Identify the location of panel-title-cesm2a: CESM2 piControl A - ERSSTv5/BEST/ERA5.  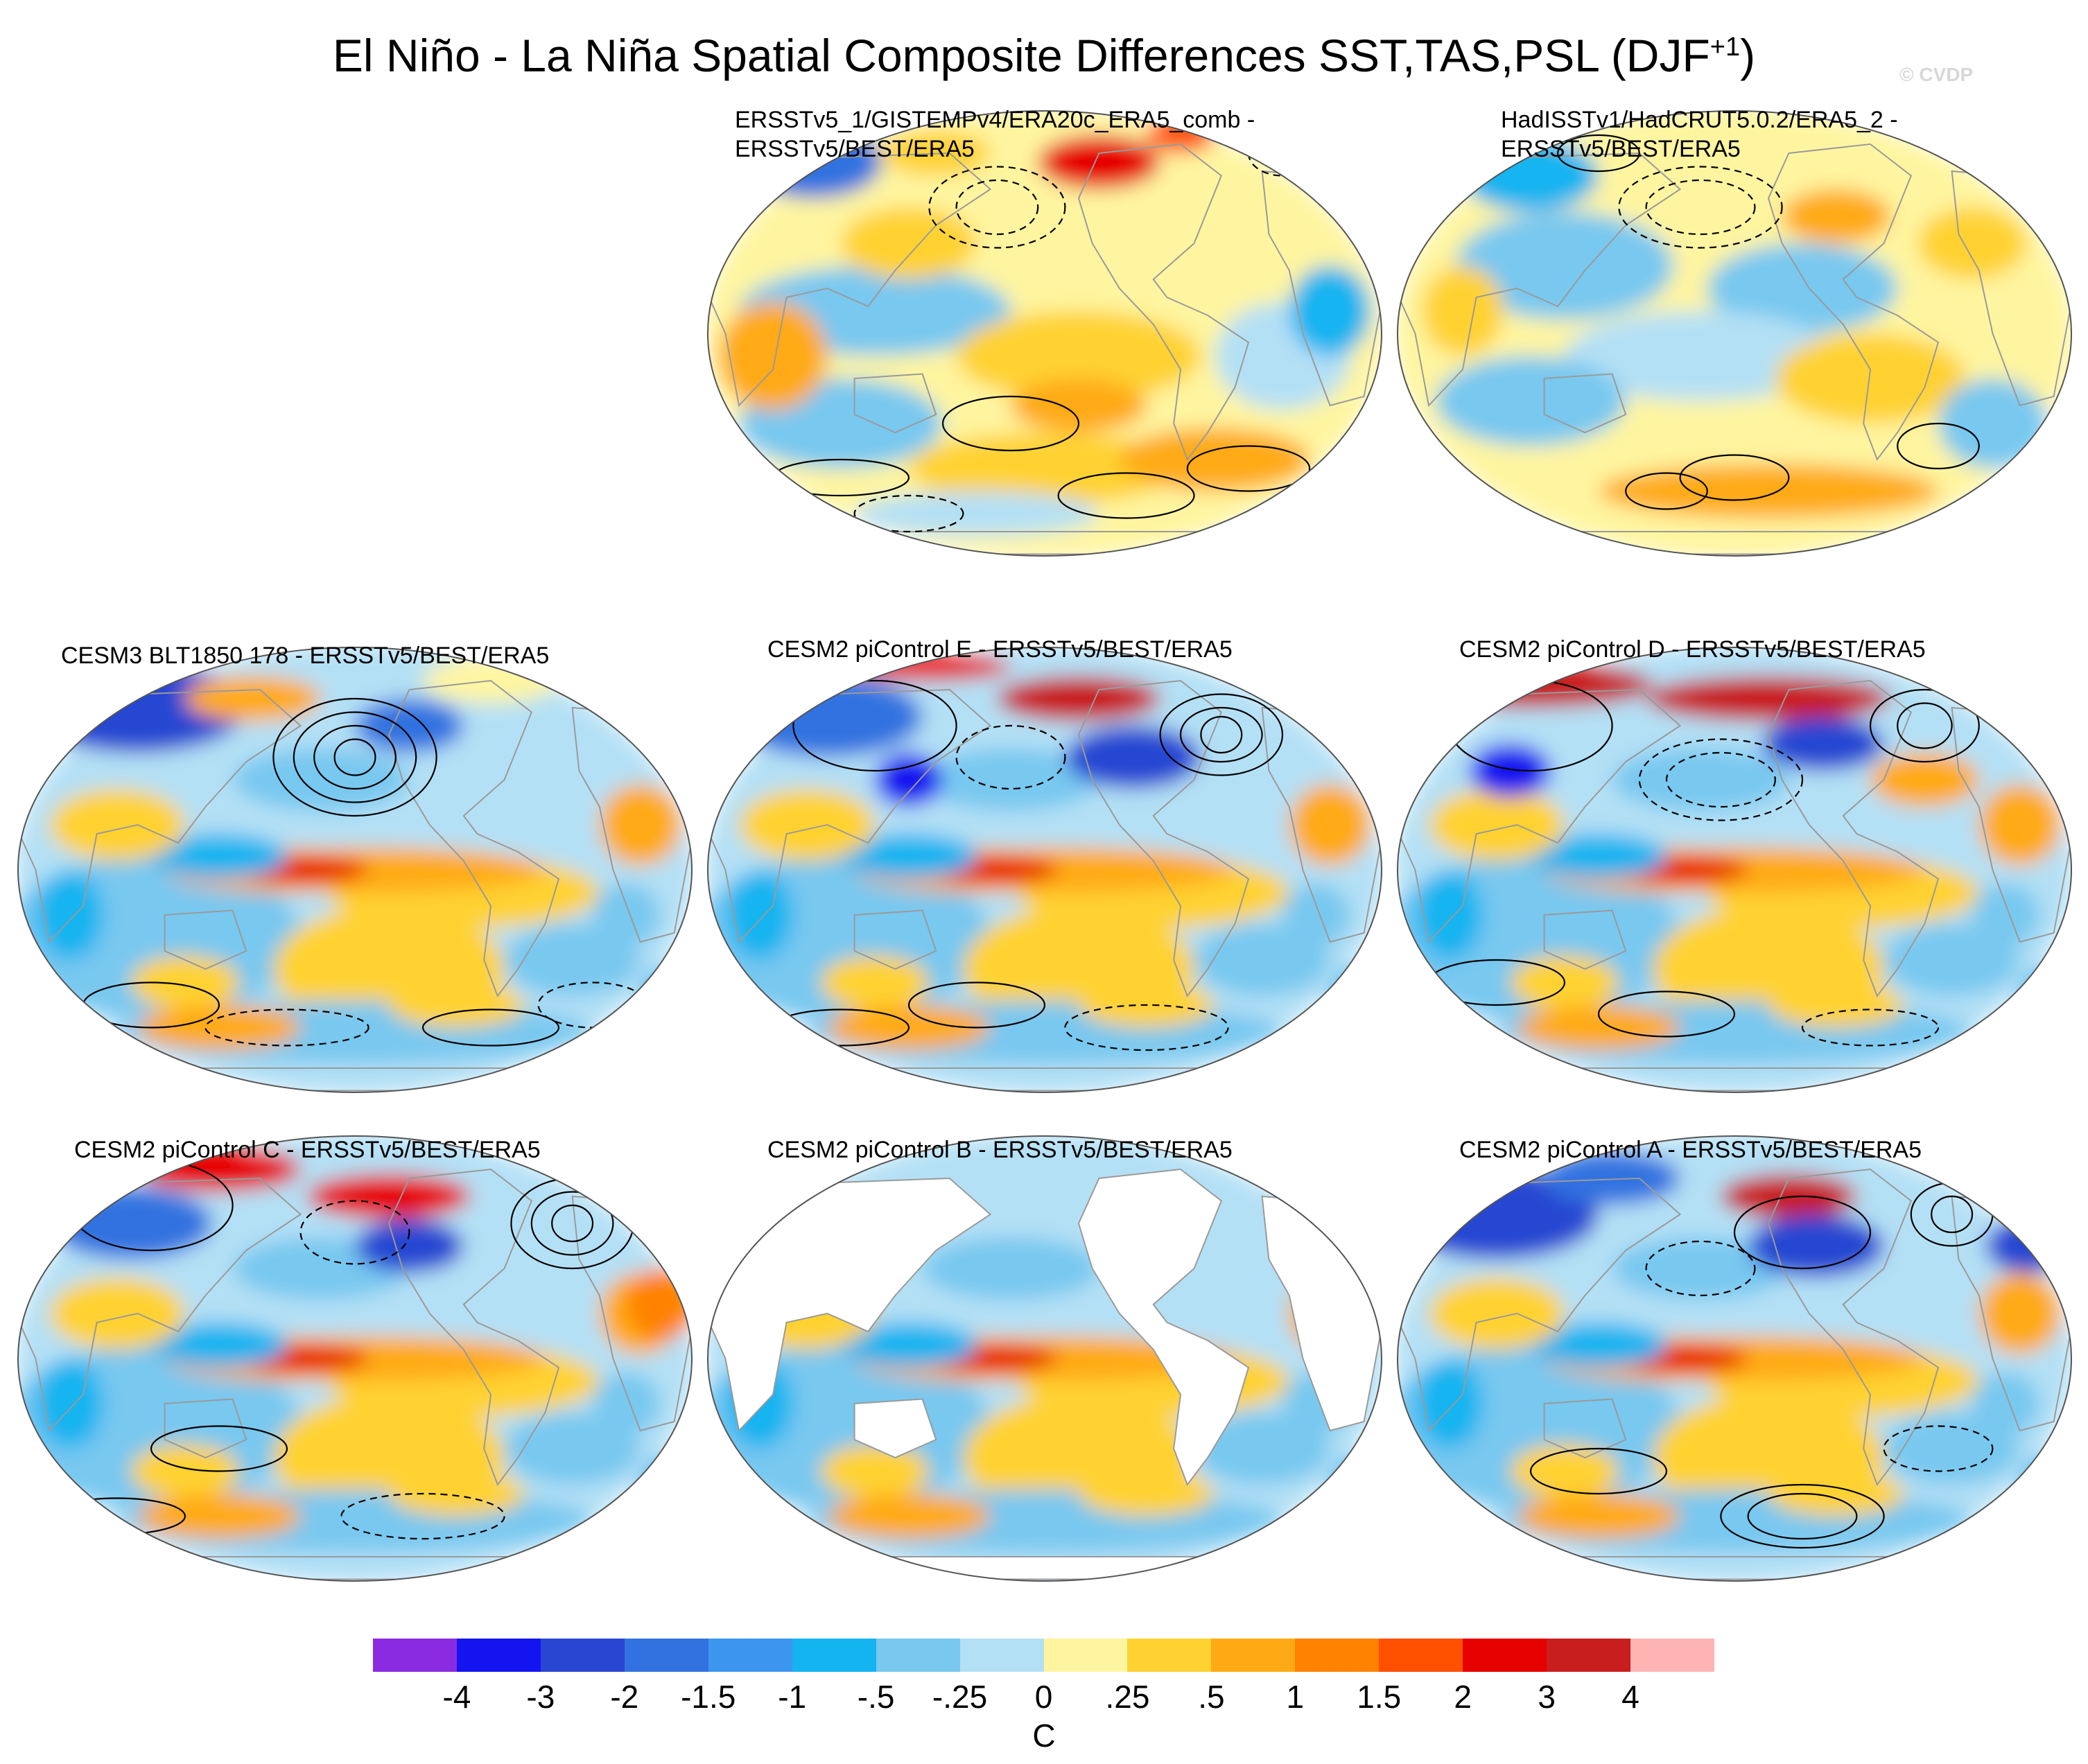
(1691, 1149).